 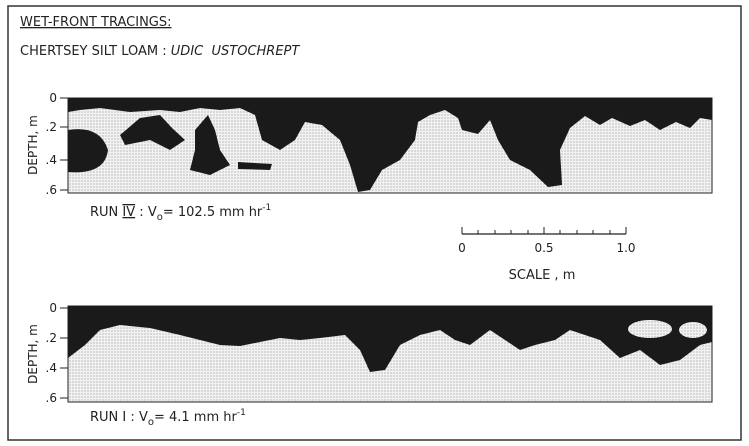 I want to click on run-number: I, so click(x=124, y=417).